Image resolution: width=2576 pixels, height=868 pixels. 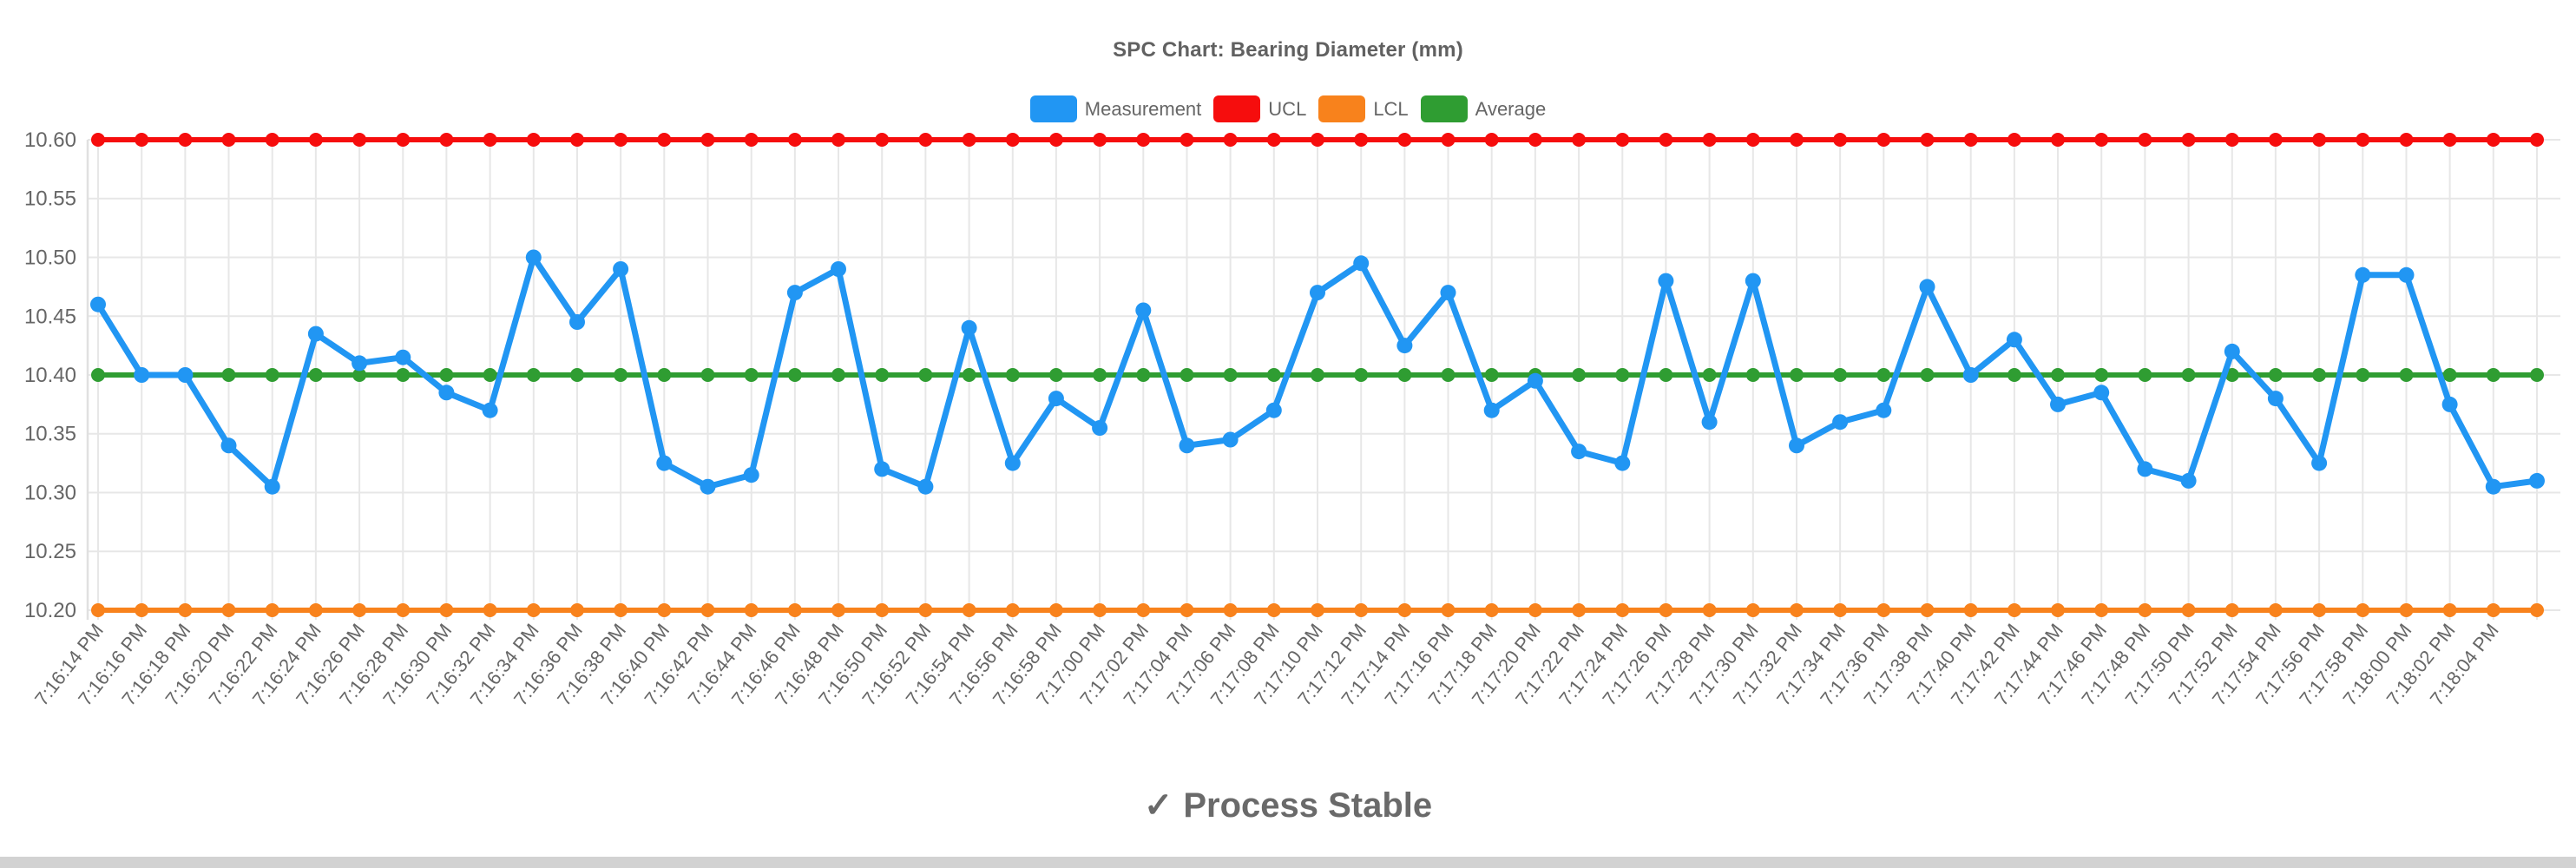 I want to click on process-status-label: Process Stable, so click(x=1308, y=805).